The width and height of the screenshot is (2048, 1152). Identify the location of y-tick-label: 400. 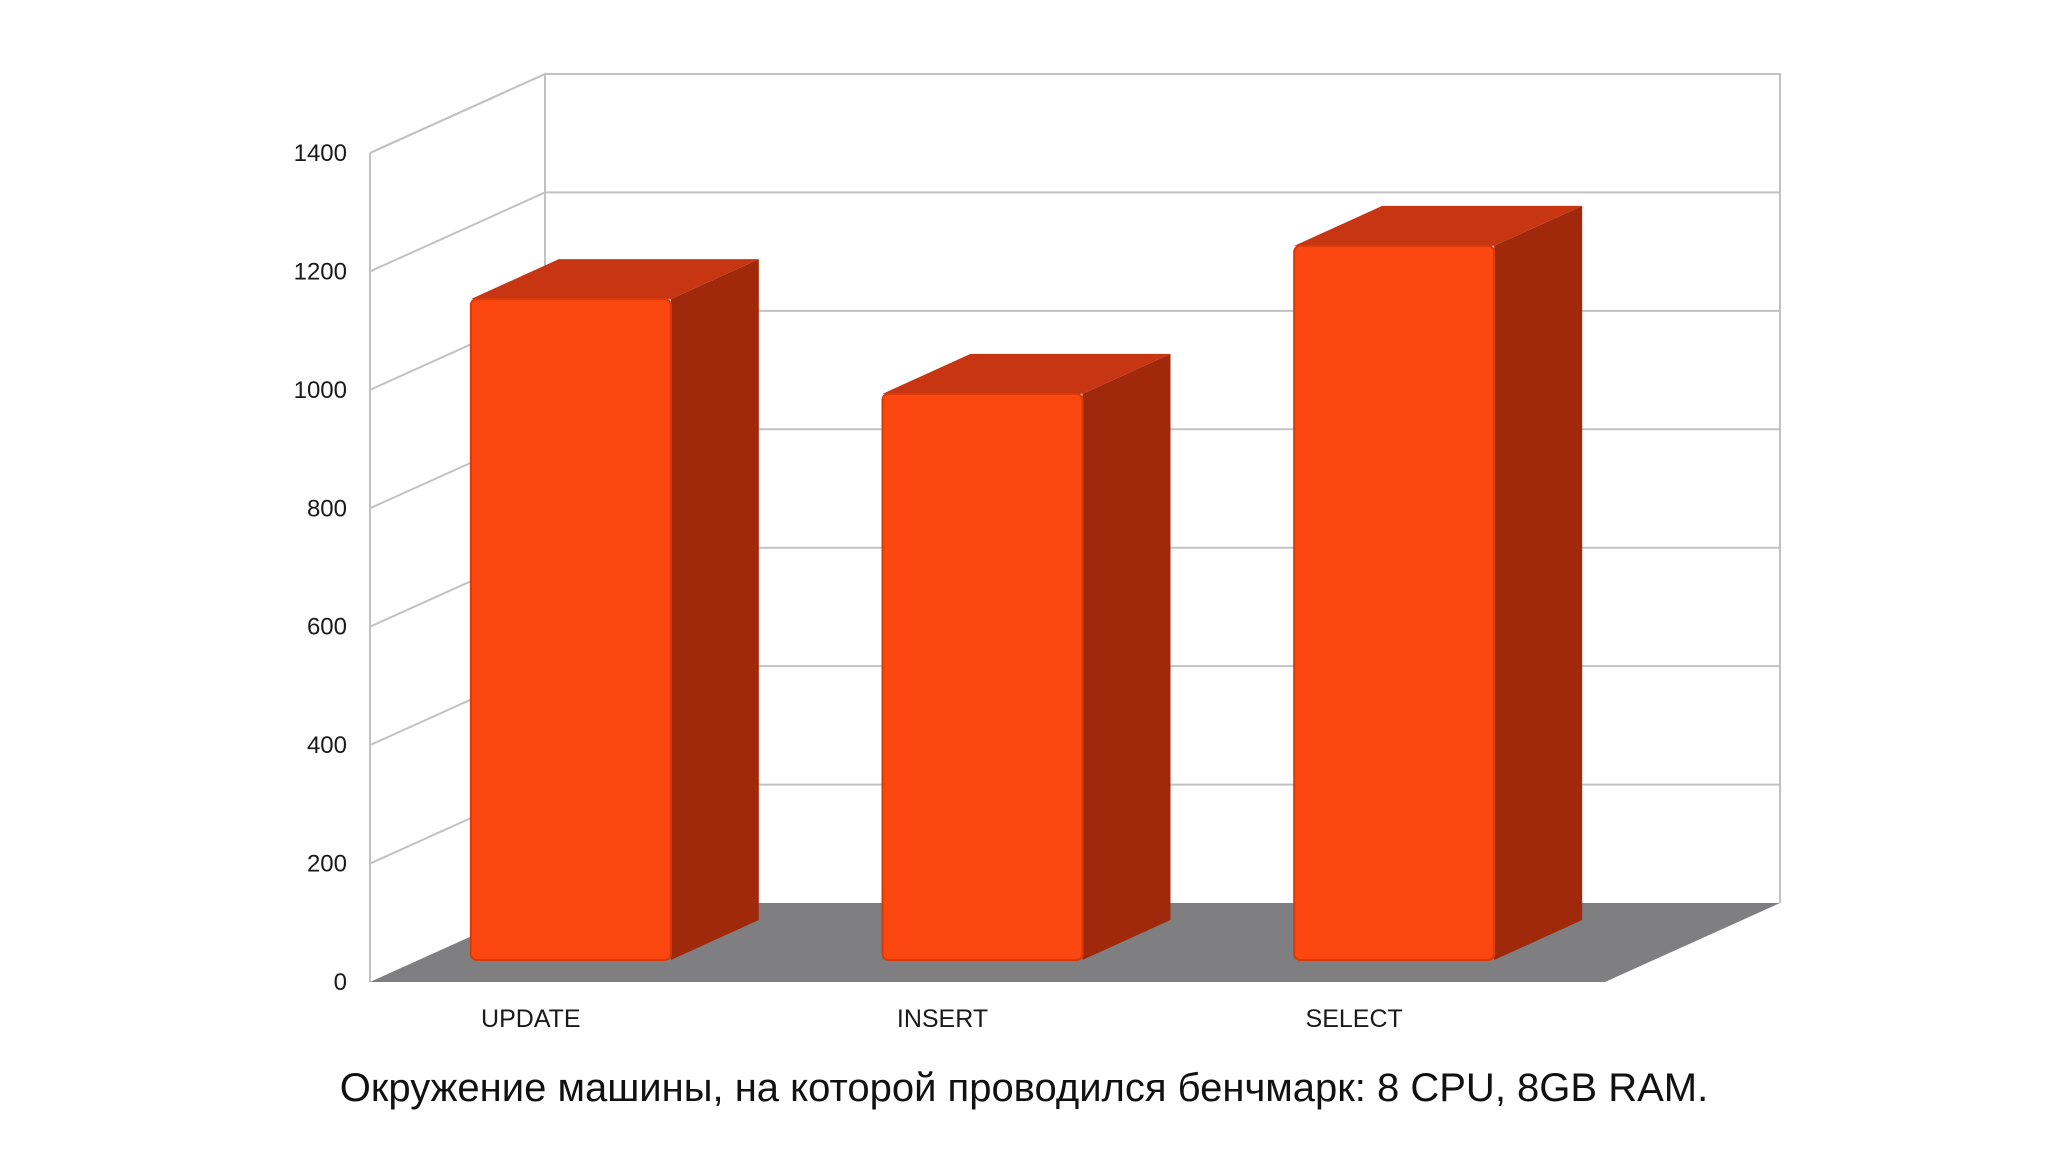
(327, 745).